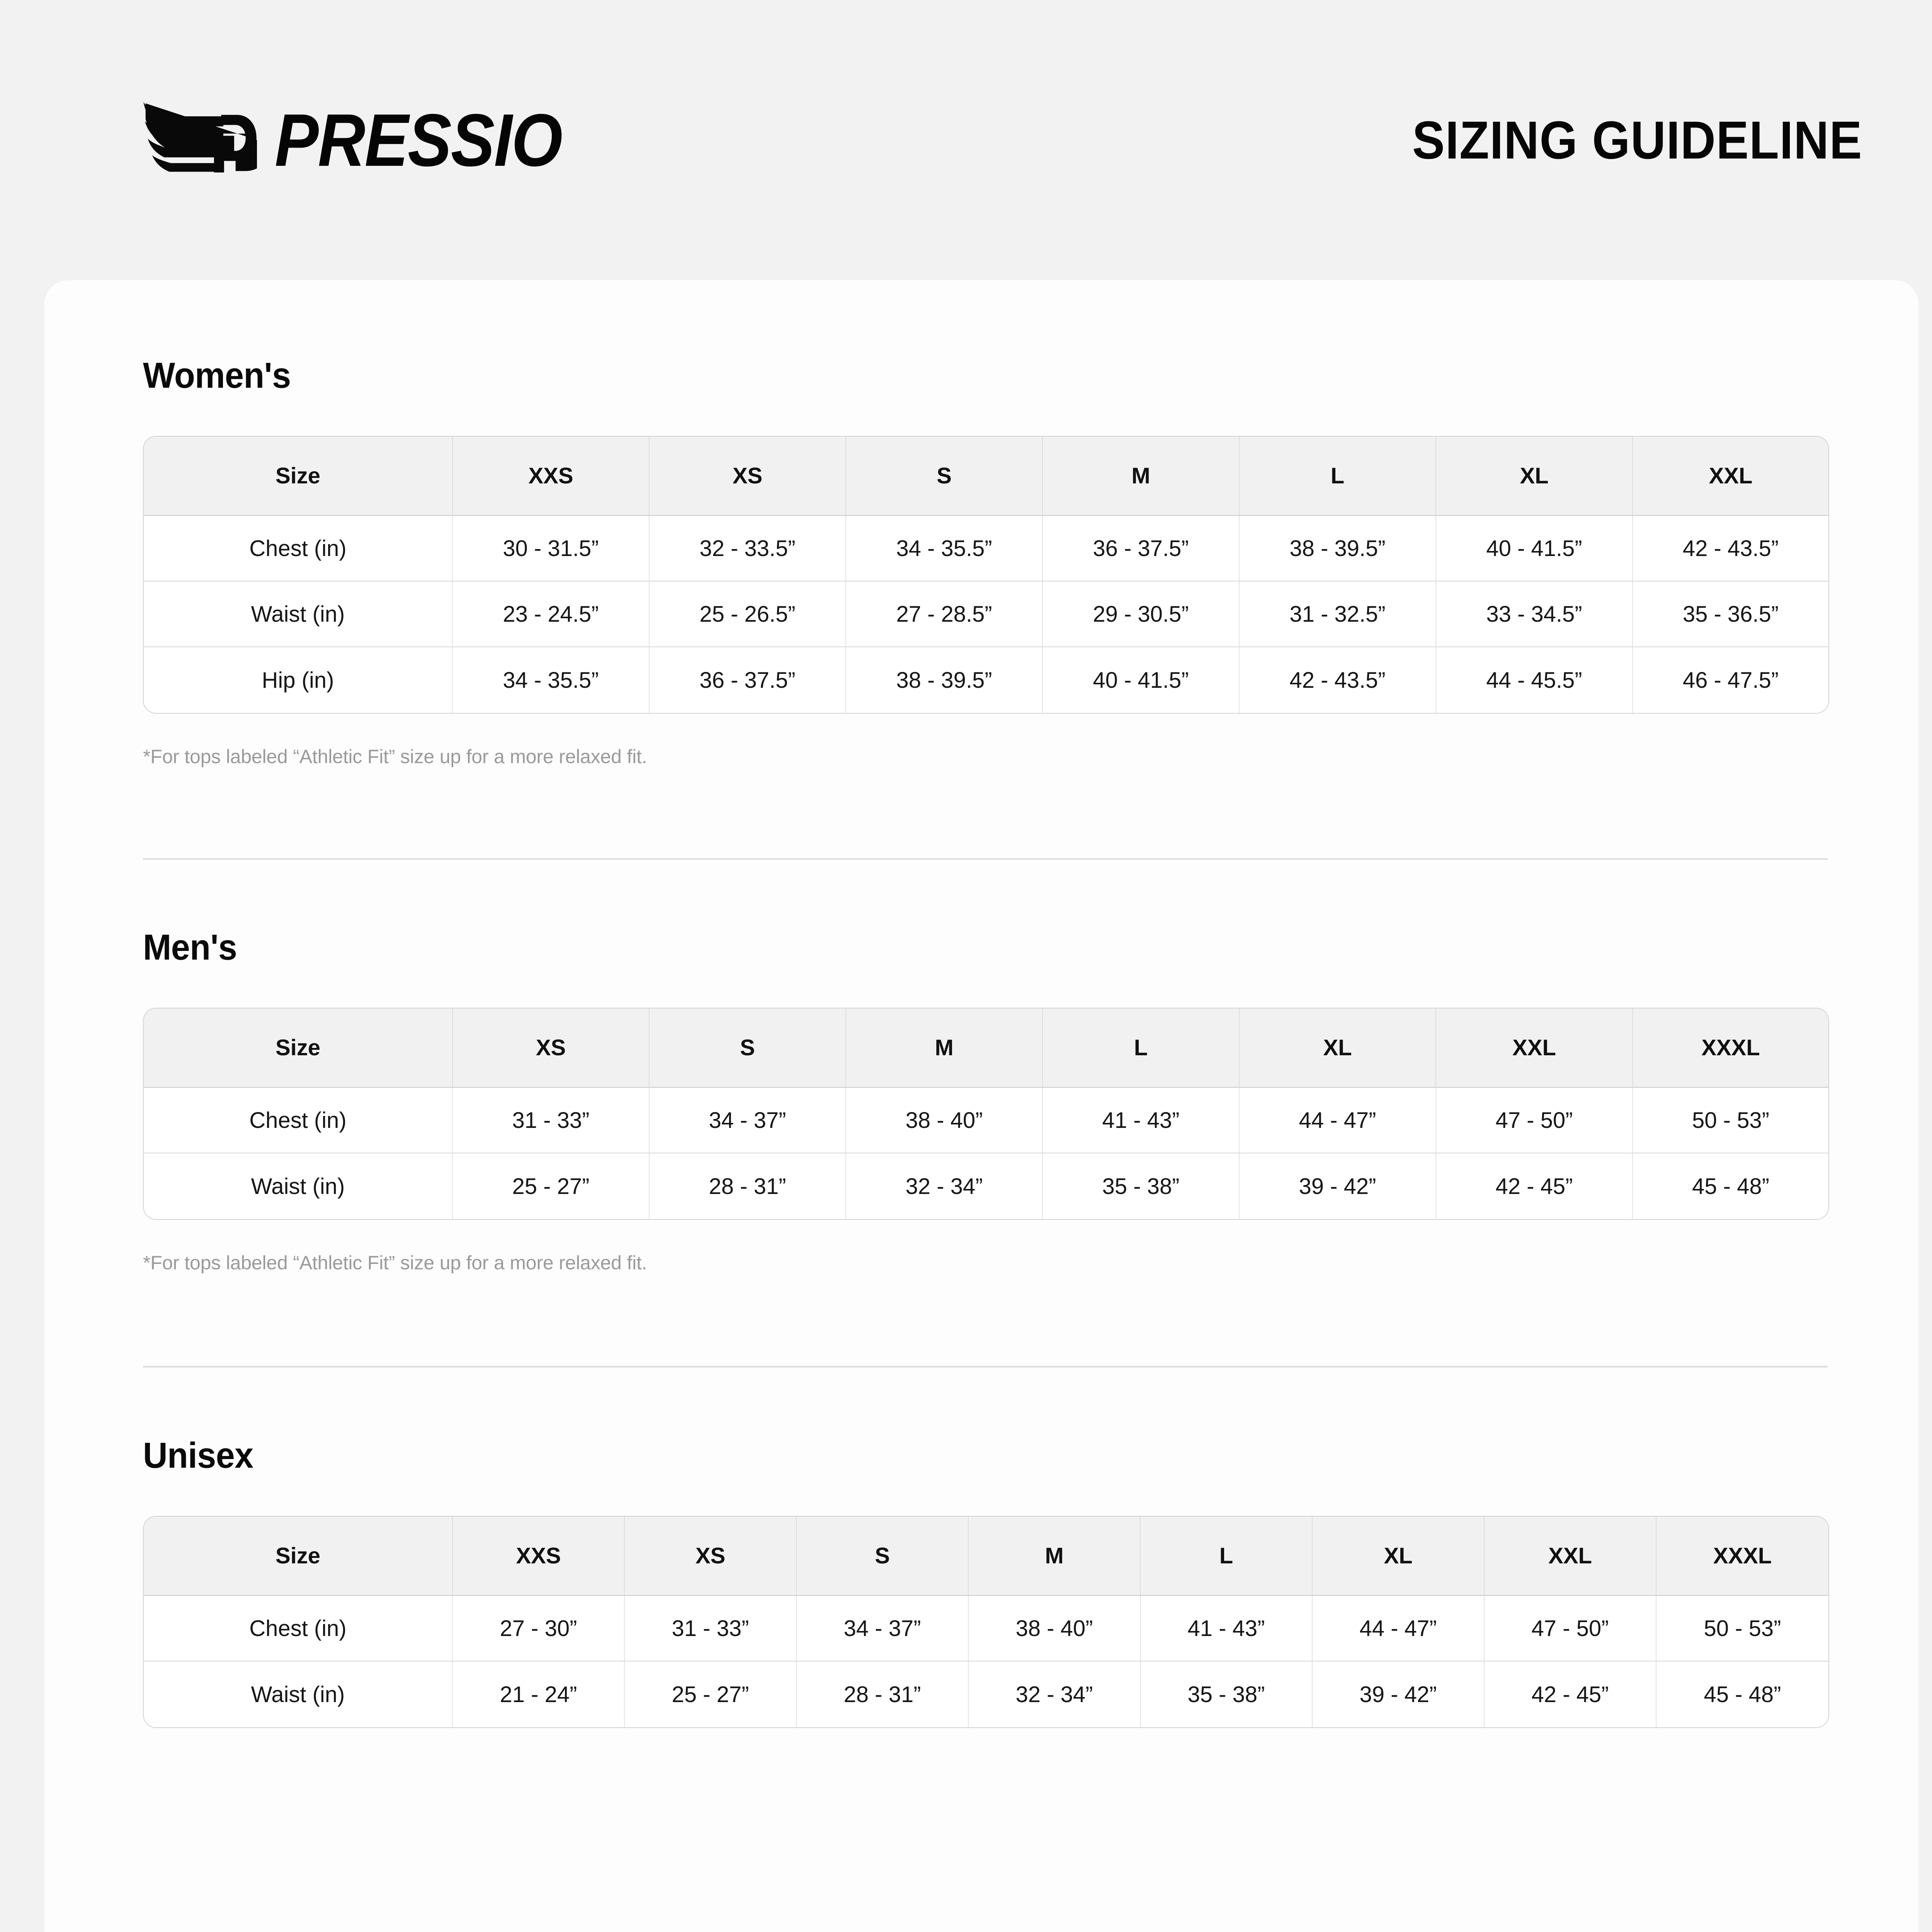 Image resolution: width=1932 pixels, height=1932 pixels. What do you see at coordinates (1730, 680) in the screenshot?
I see `table-cell: 46 - 47.5”` at bounding box center [1730, 680].